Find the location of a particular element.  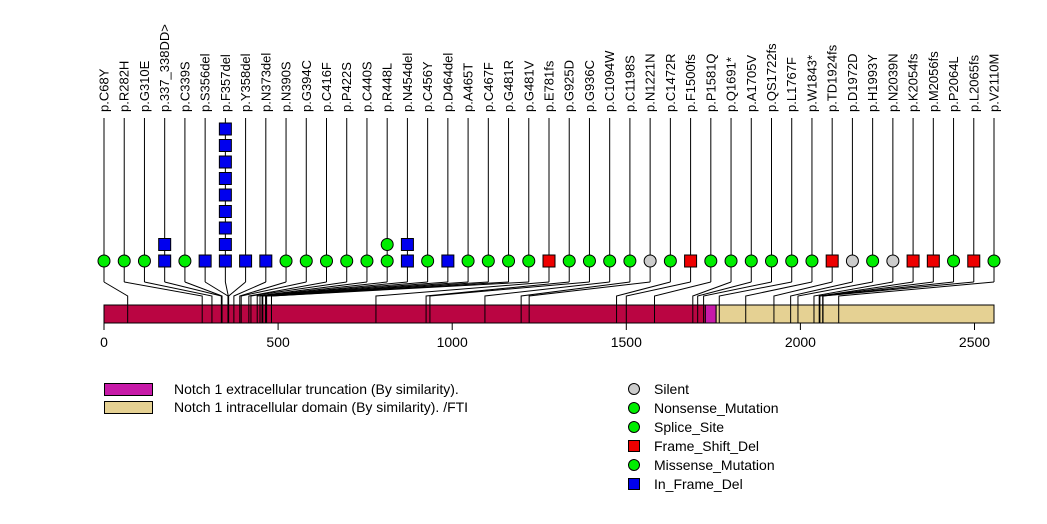

domain-swatch-extracellular-truncation is located at coordinates (128, 389).